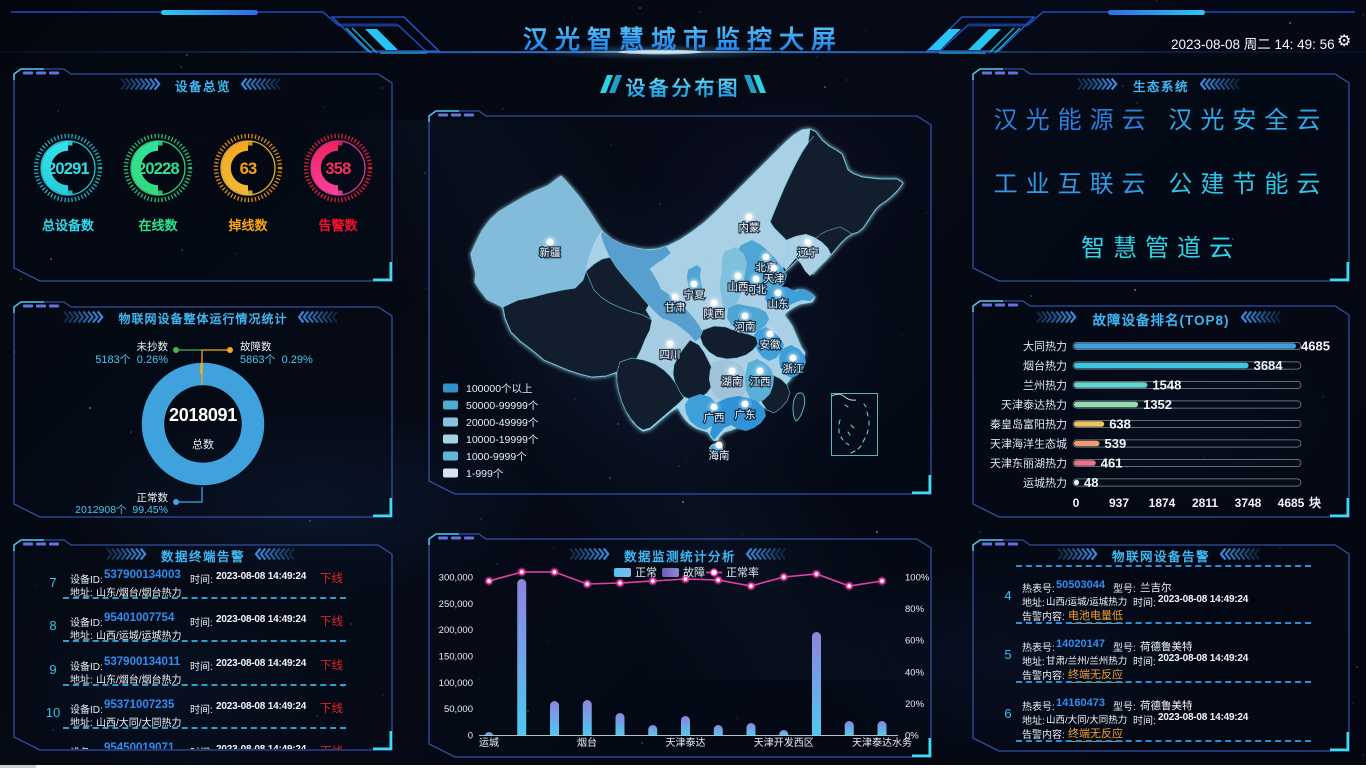 The image size is (1366, 768). I want to click on svg-text: 937, so click(1119, 503).